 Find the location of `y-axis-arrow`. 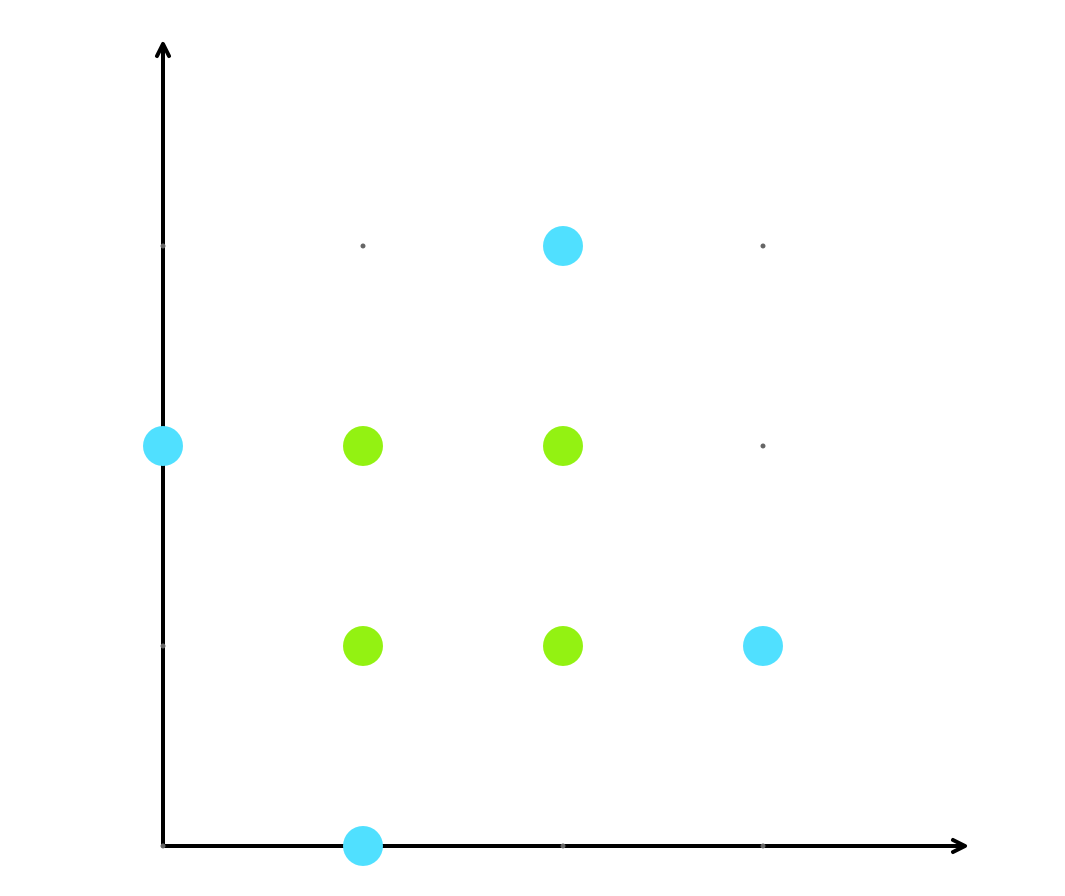

y-axis-arrow is located at coordinates (163, 50).